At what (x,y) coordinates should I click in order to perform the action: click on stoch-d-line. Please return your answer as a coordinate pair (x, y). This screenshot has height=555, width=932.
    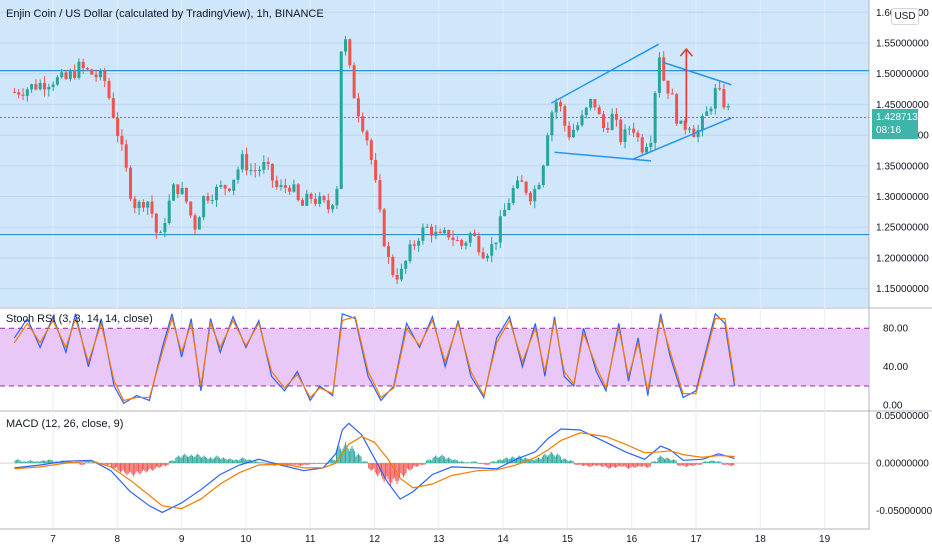
    Looking at the image, I should click on (374, 358).